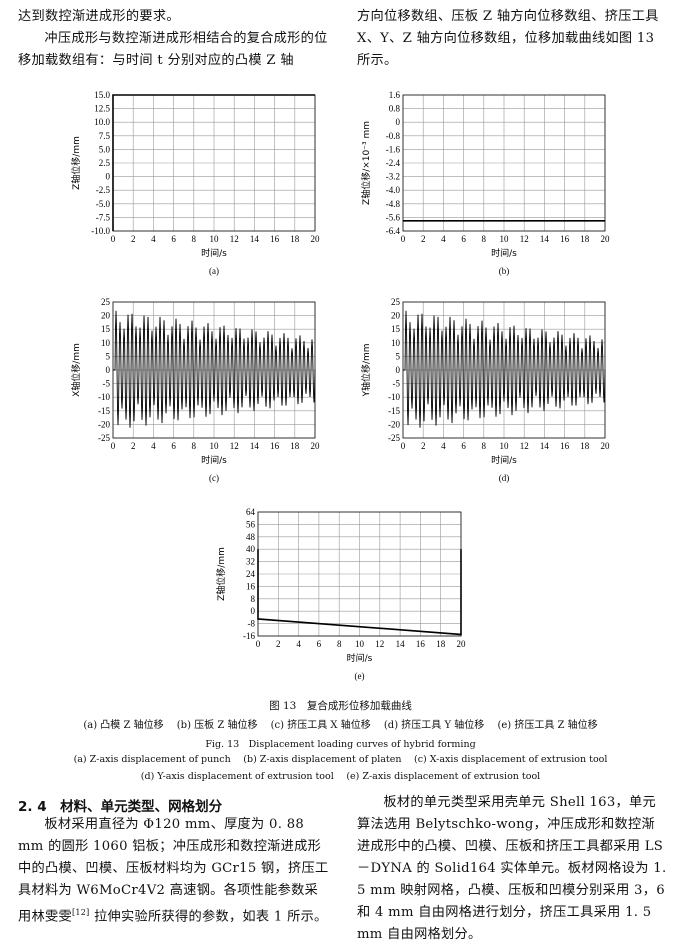  What do you see at coordinates (504, 271) in the screenshot?
I see `panel-label: (b)` at bounding box center [504, 271].